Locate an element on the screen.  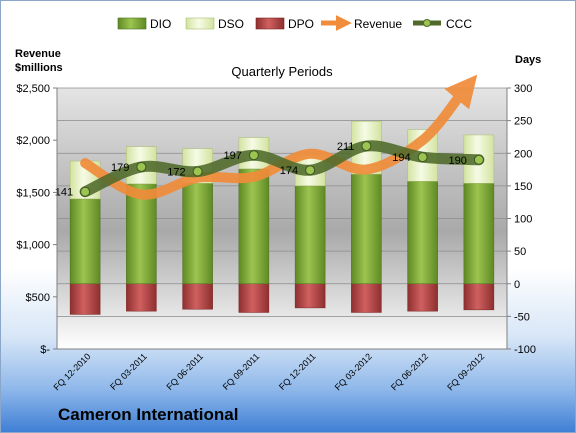
legend-dpo-swatch is located at coordinates (270, 23).